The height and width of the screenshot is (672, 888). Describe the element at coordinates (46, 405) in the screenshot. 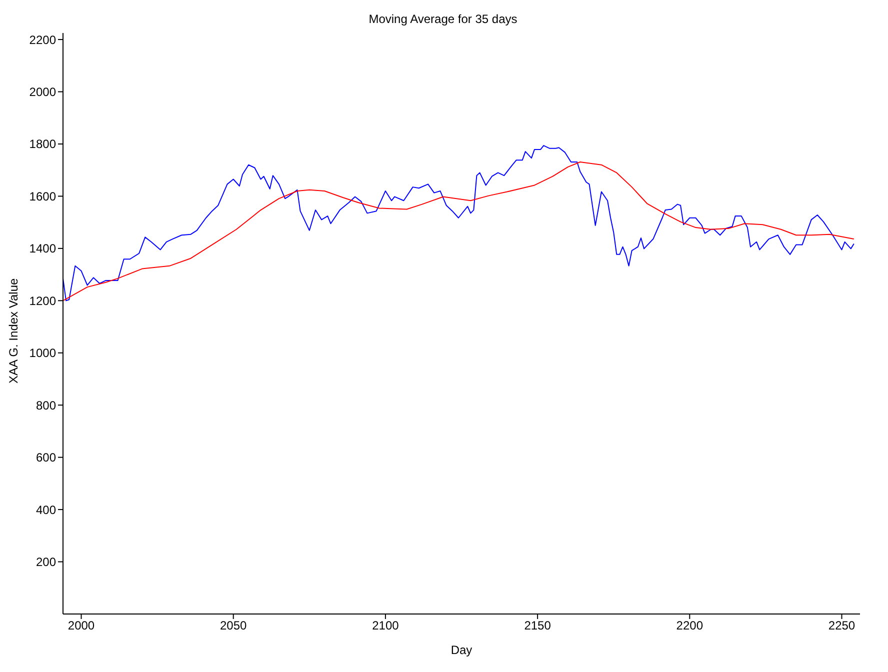

I see `y-tick-label: 800` at that location.